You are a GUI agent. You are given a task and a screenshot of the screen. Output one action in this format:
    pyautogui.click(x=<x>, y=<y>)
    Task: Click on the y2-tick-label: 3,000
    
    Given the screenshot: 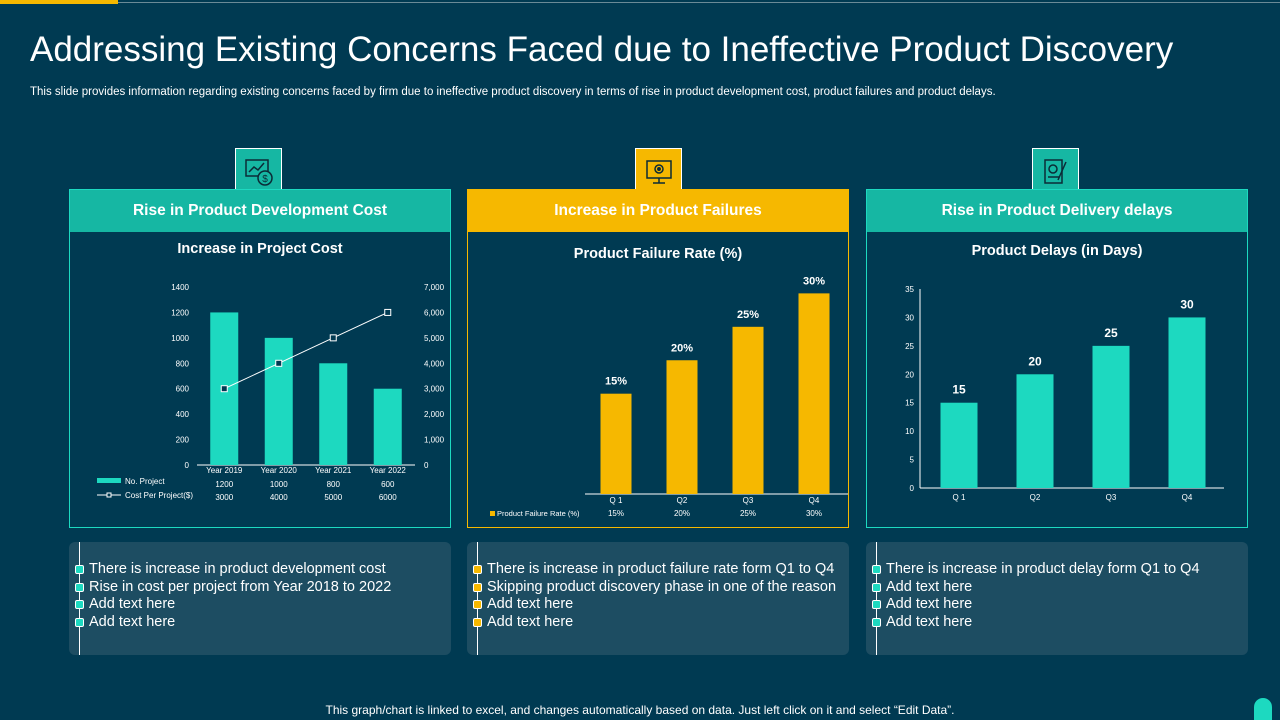 What is the action you would take?
    pyautogui.click(x=434, y=389)
    